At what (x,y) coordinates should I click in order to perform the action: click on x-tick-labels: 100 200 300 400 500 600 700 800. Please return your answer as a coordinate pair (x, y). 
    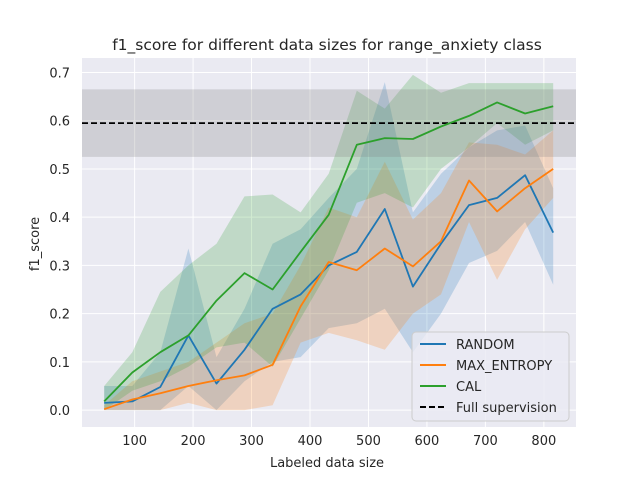
    Looking at the image, I should click on (339, 441).